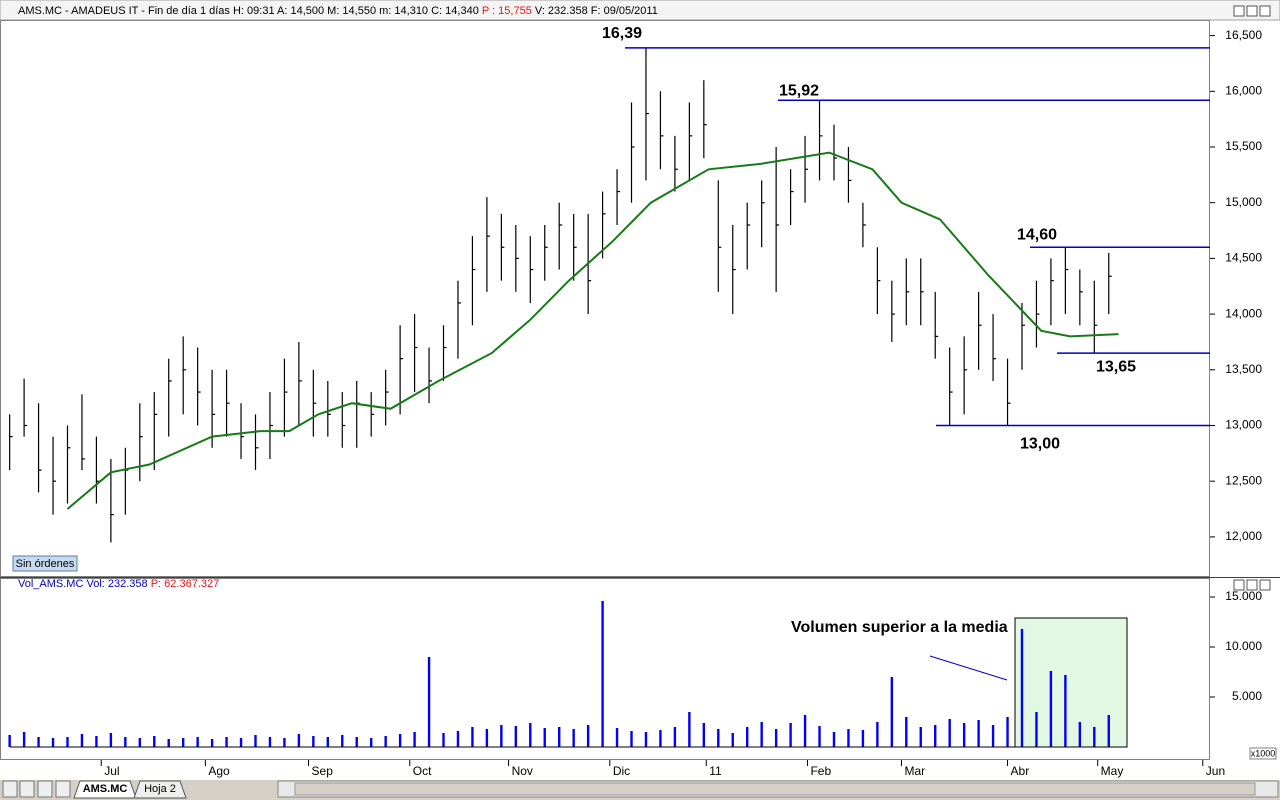 The image size is (1280, 800). What do you see at coordinates (715, 771) in the screenshot?
I see `x-tick-label: 11` at bounding box center [715, 771].